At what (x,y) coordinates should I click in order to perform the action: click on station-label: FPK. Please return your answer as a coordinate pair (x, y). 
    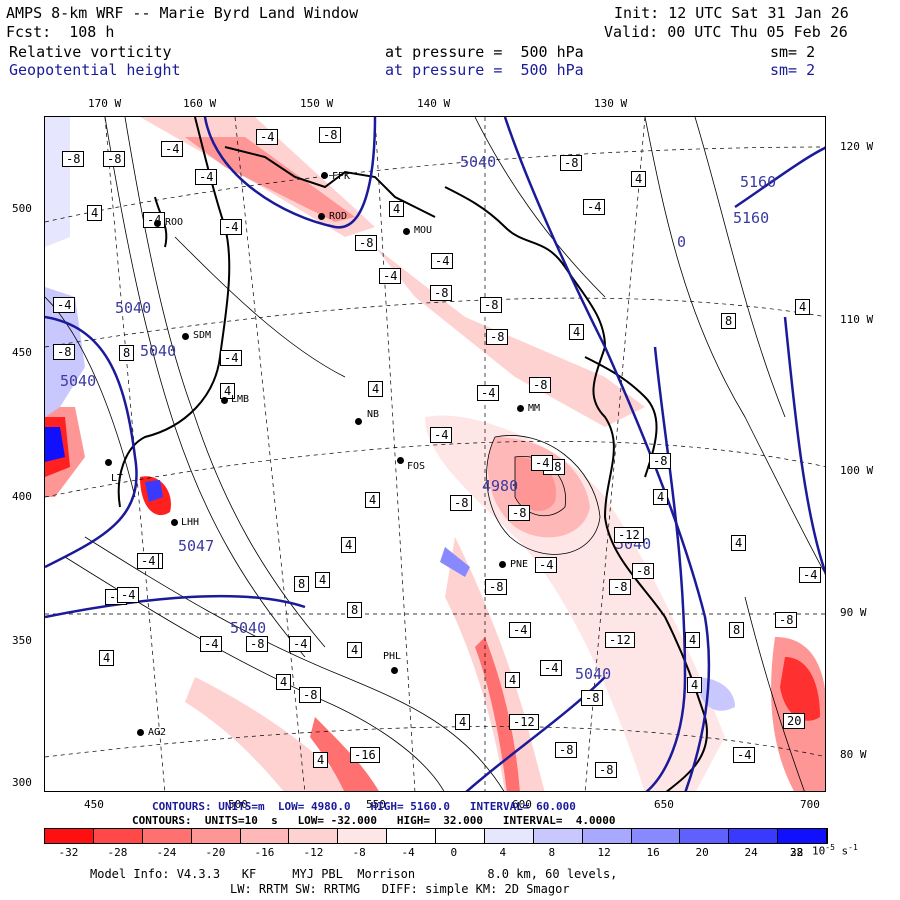
    Looking at the image, I should click on (341, 176).